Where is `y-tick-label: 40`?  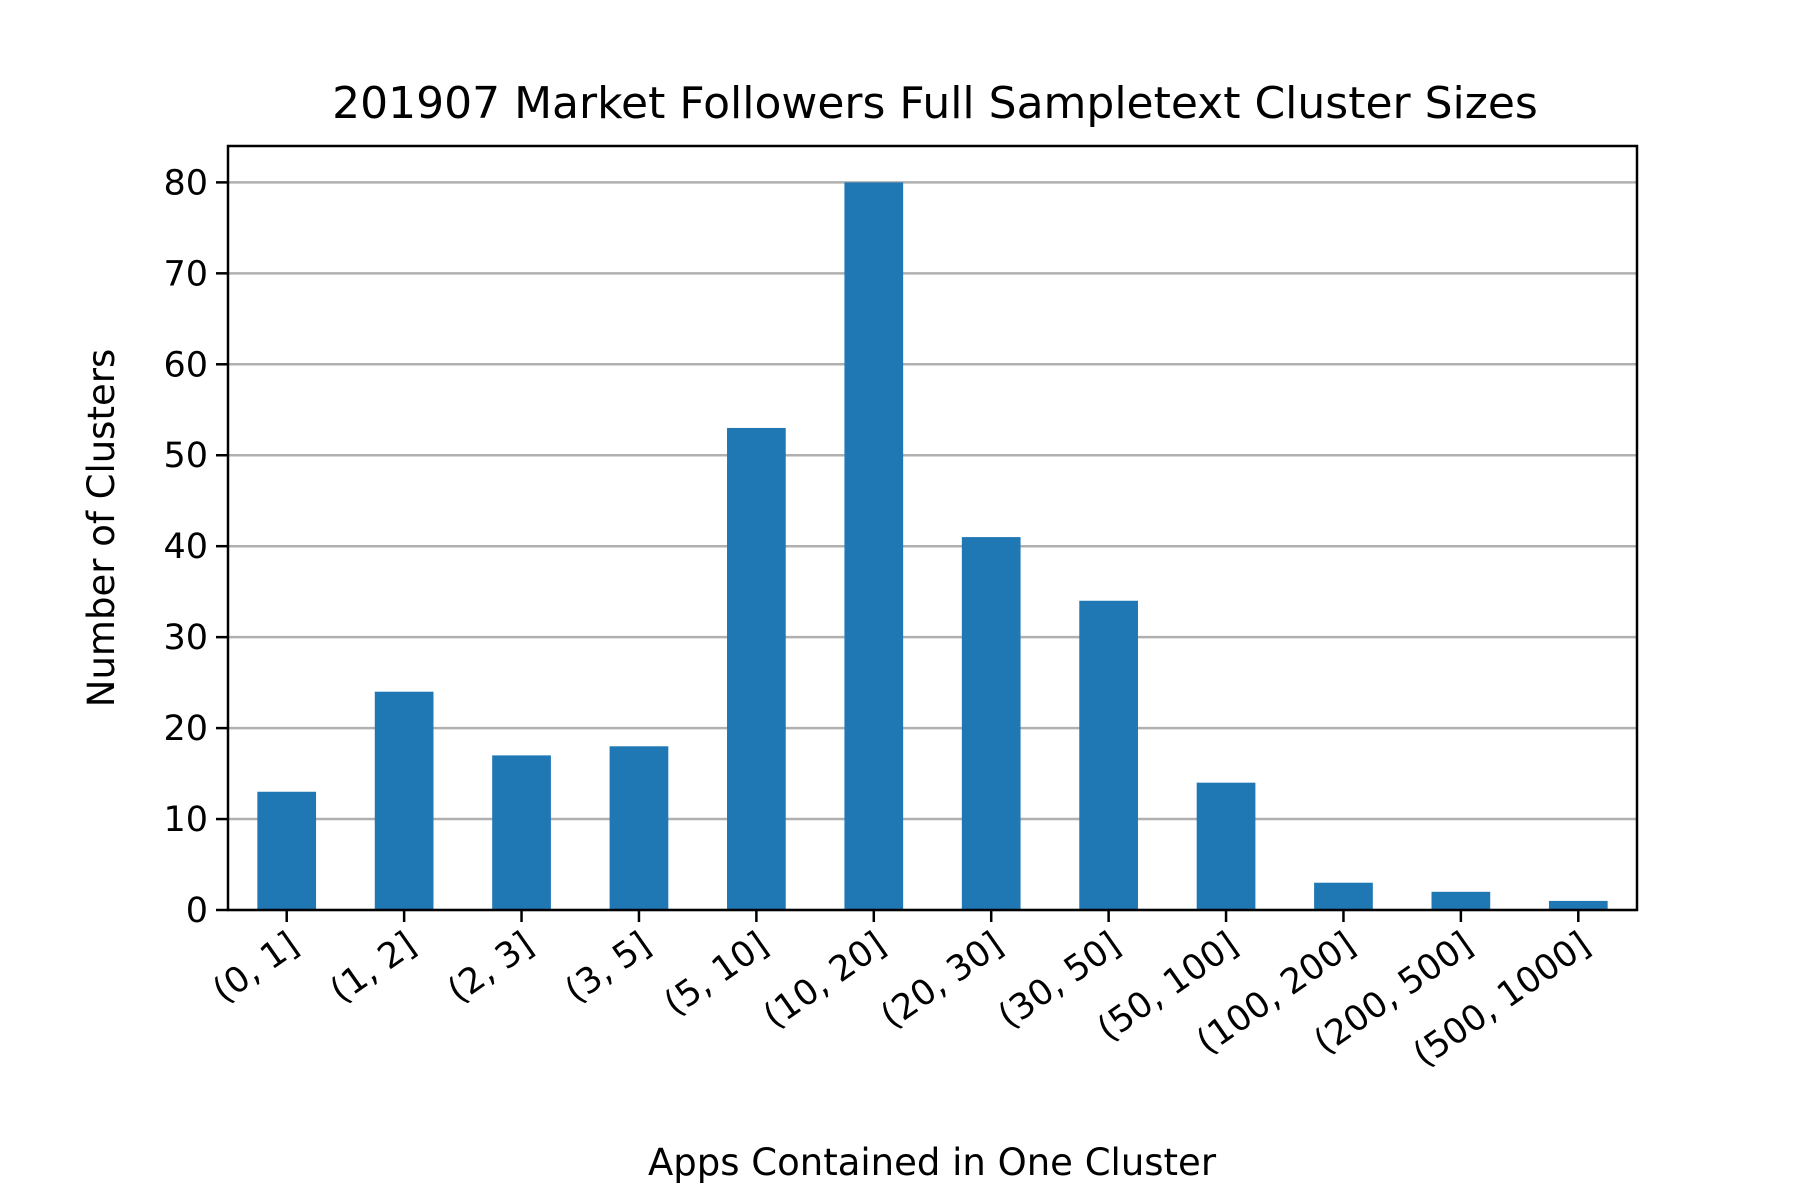
y-tick-label: 40 is located at coordinates (185, 547).